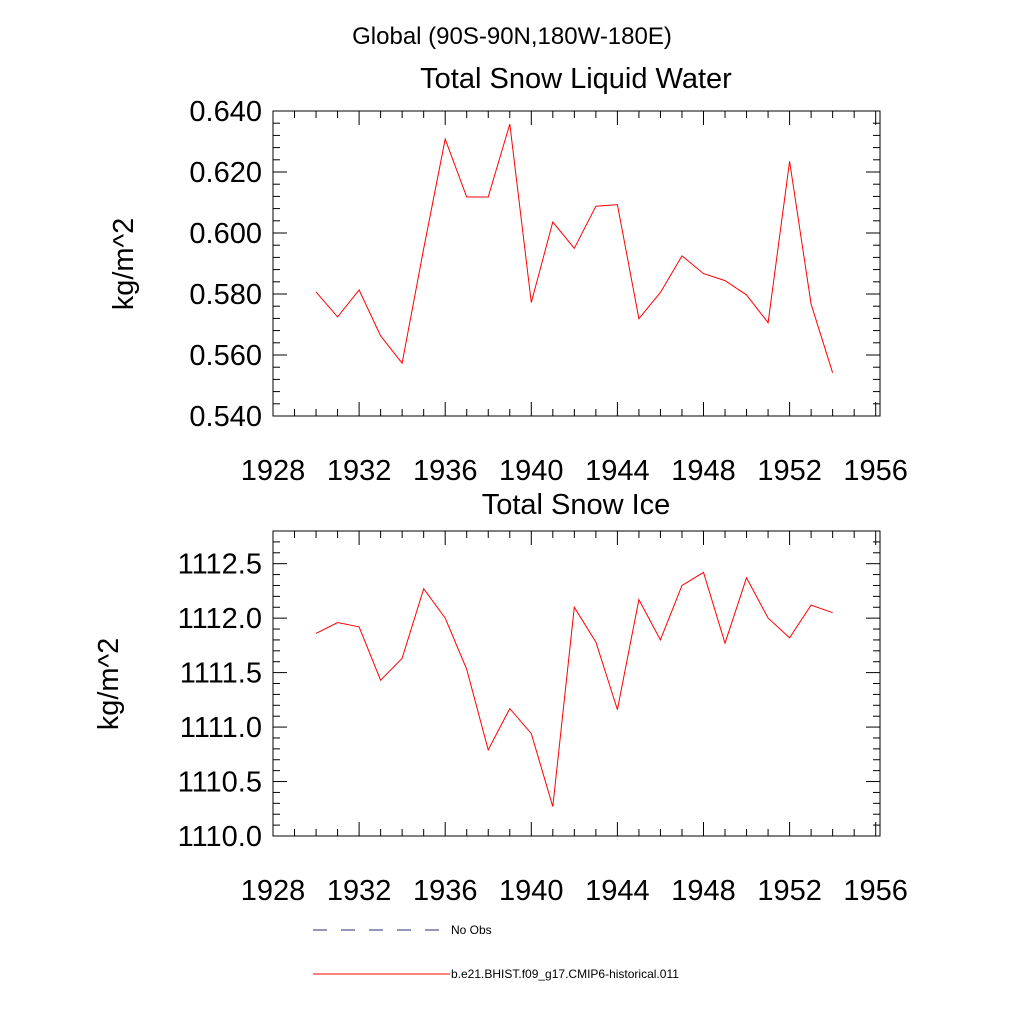  I want to click on y-tick-label: 0.560, so click(225, 356).